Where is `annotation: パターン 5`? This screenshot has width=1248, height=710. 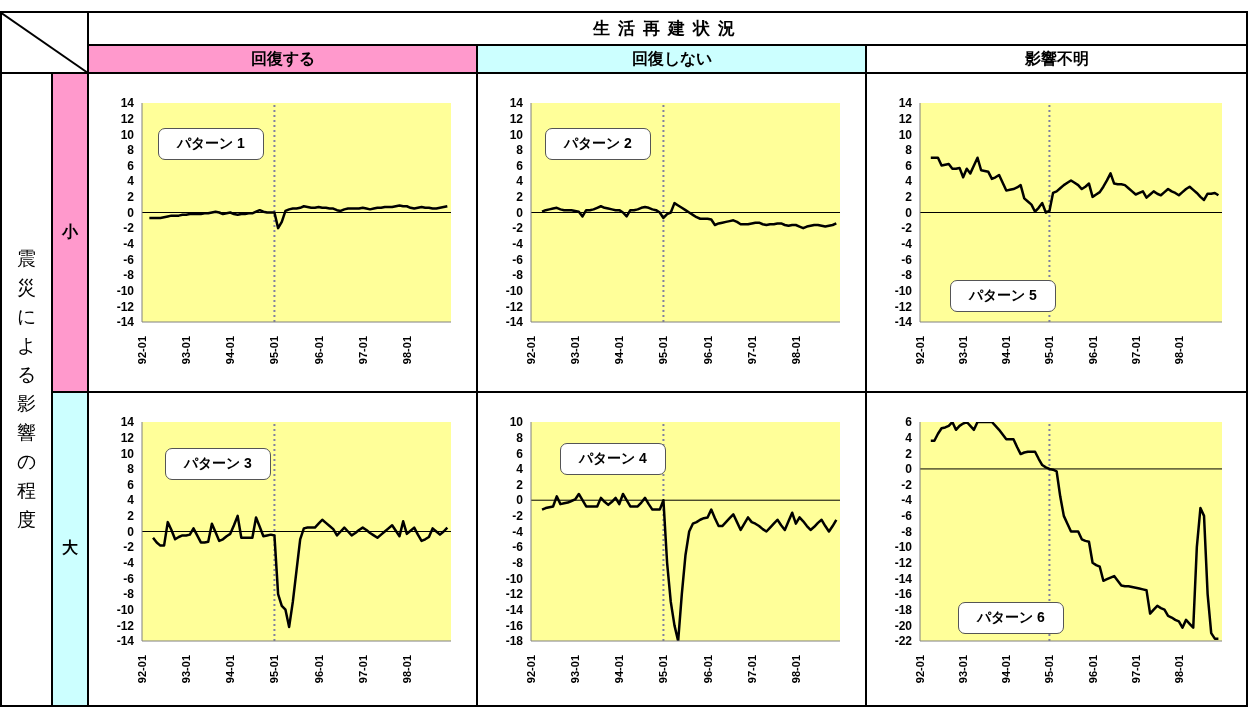 annotation: パターン 5 is located at coordinates (1003, 296).